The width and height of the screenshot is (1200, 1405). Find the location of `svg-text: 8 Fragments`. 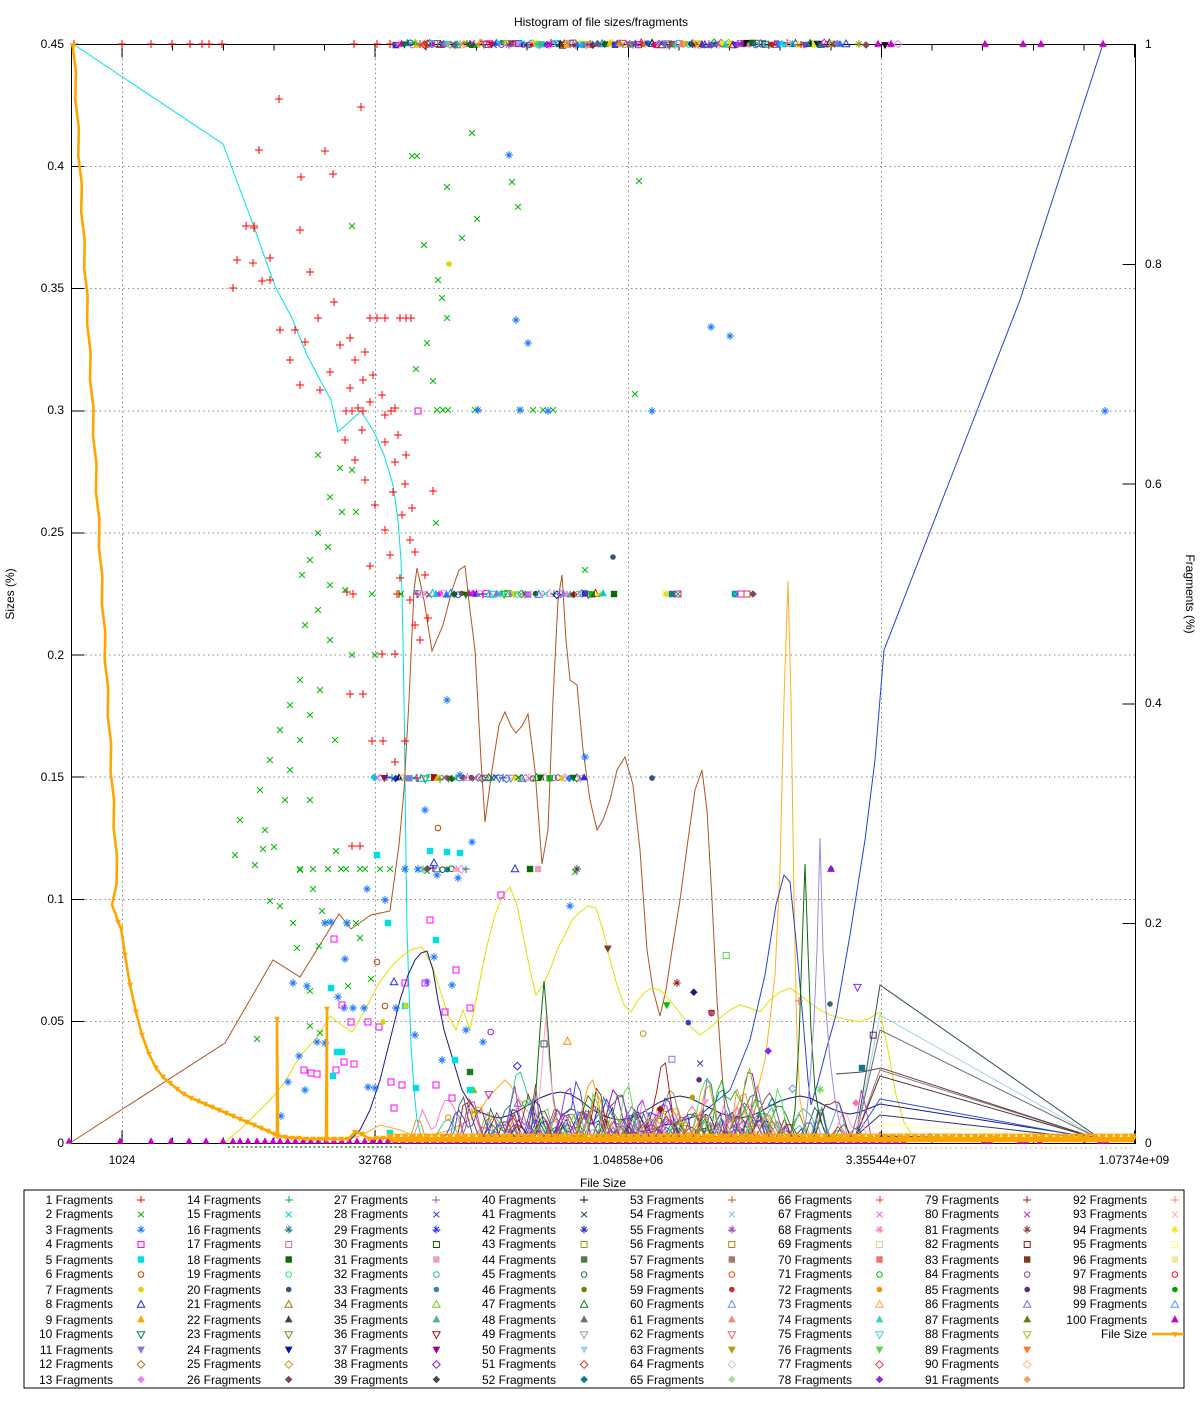

svg-text: 8 Fragments is located at coordinates (79, 1304).